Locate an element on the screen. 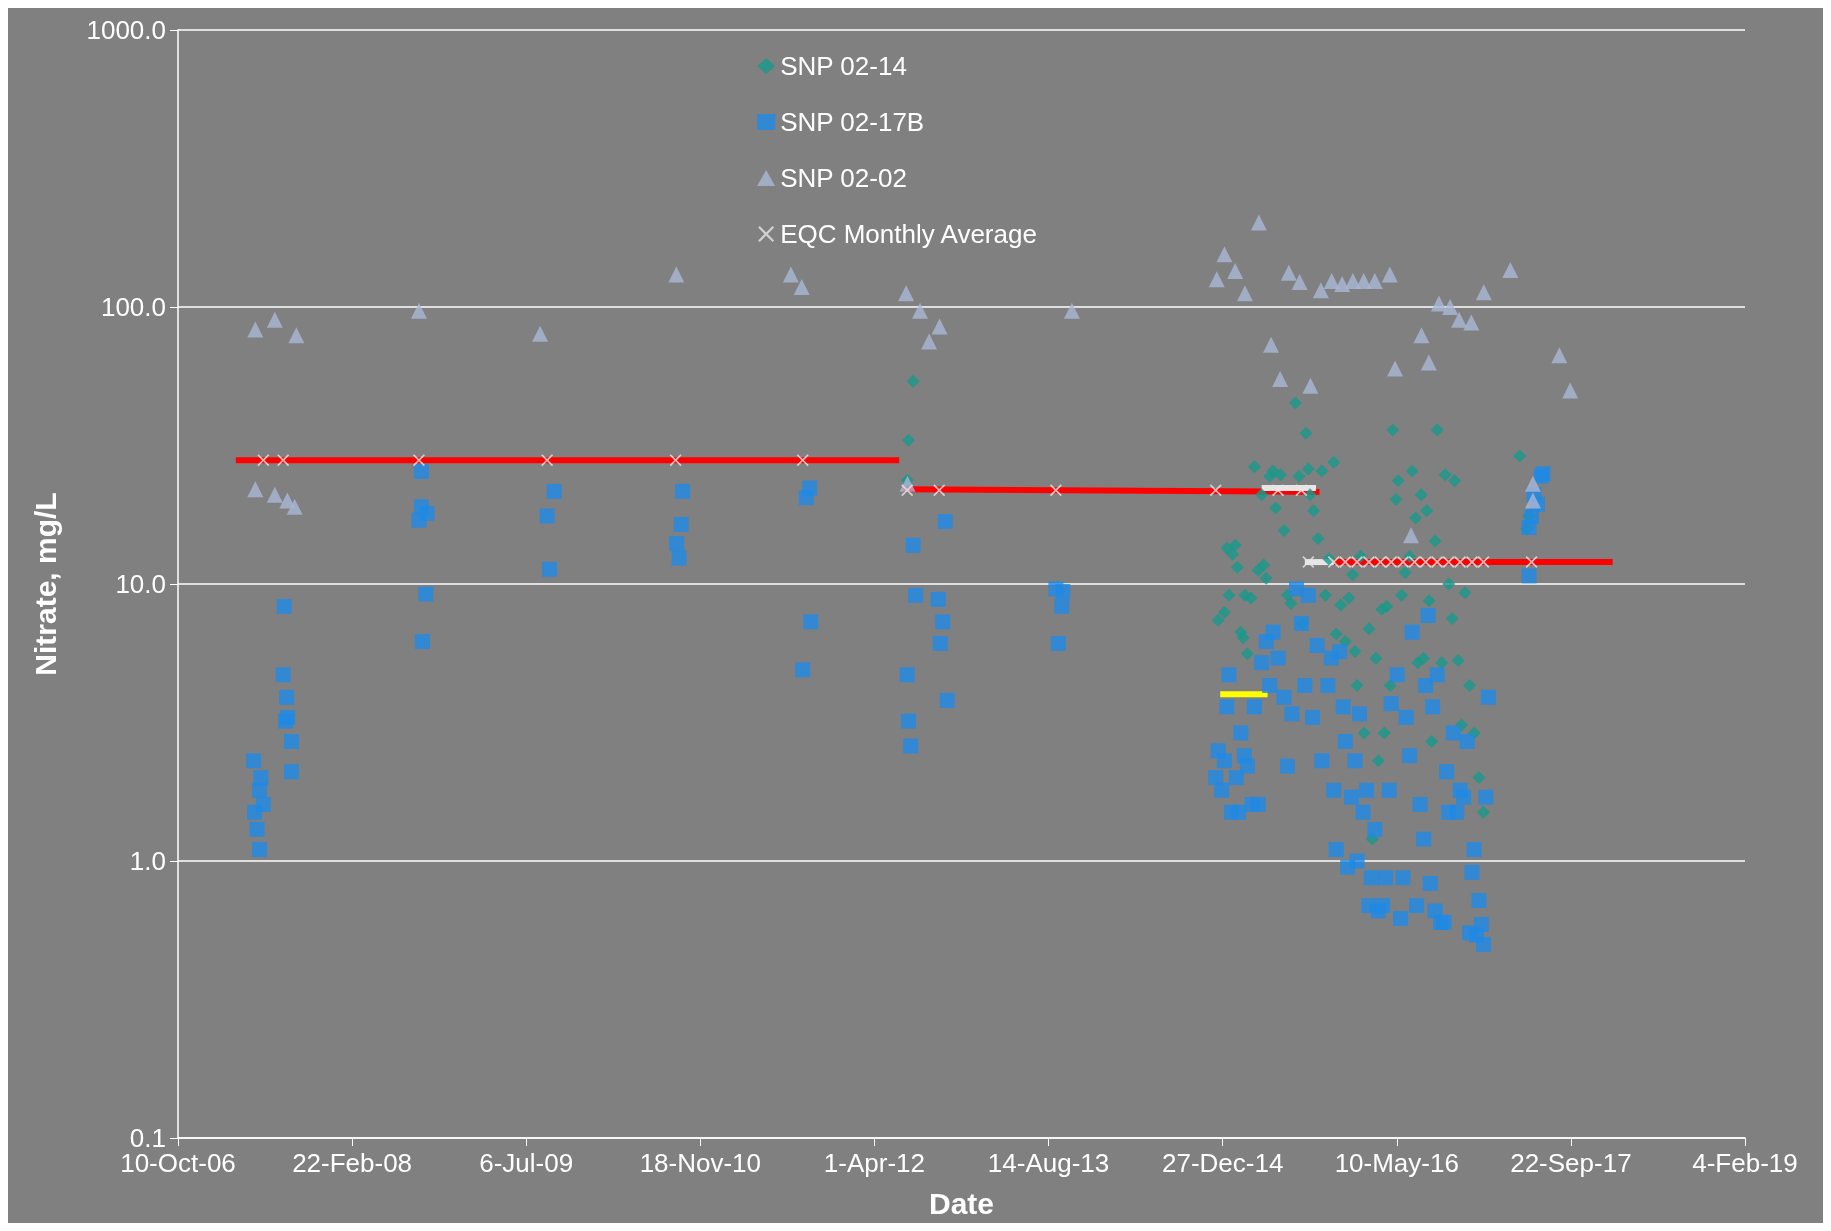 This screenshot has height=1231, width=1831. x-tick-label: 1-Apr-12 is located at coordinates (874, 1163).